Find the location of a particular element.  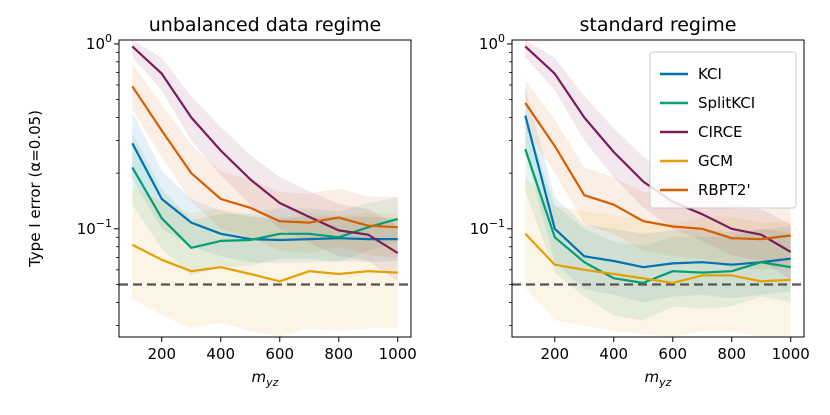

legend-label: CIRCE is located at coordinates (720, 132).